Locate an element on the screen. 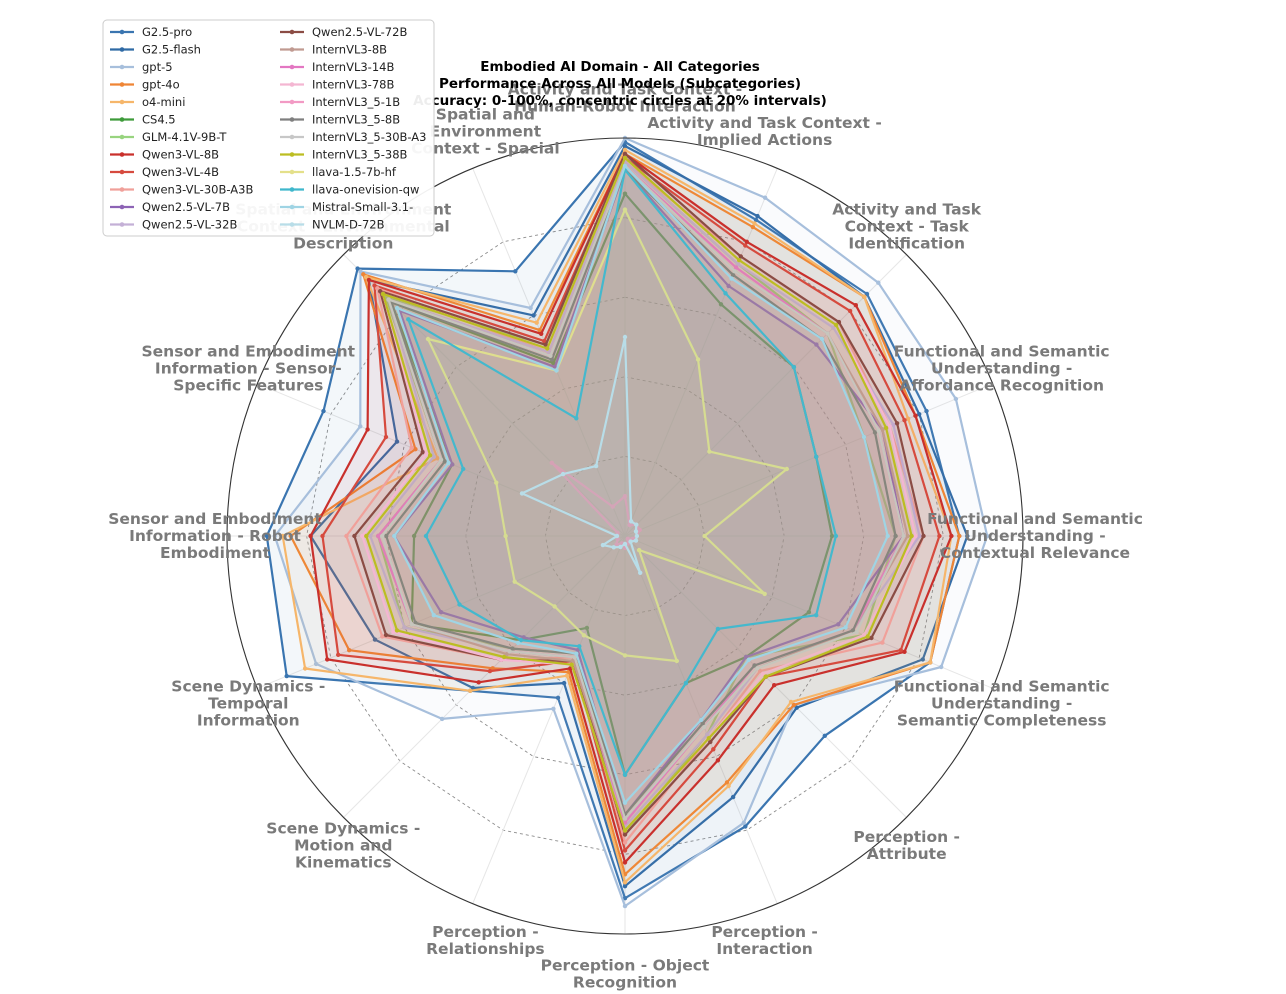  series-point-llava-1.5-7b-hf-10 is located at coordinates (554, 606).